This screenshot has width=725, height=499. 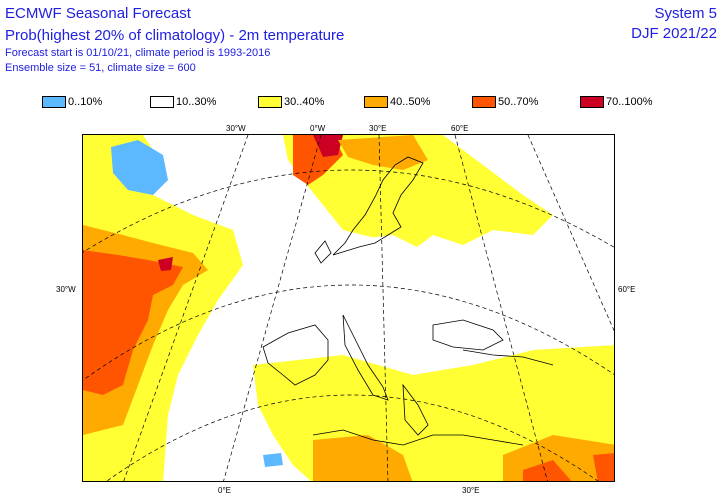 What do you see at coordinates (471, 490) in the screenshot?
I see `lon-label-bottom: 30°E` at bounding box center [471, 490].